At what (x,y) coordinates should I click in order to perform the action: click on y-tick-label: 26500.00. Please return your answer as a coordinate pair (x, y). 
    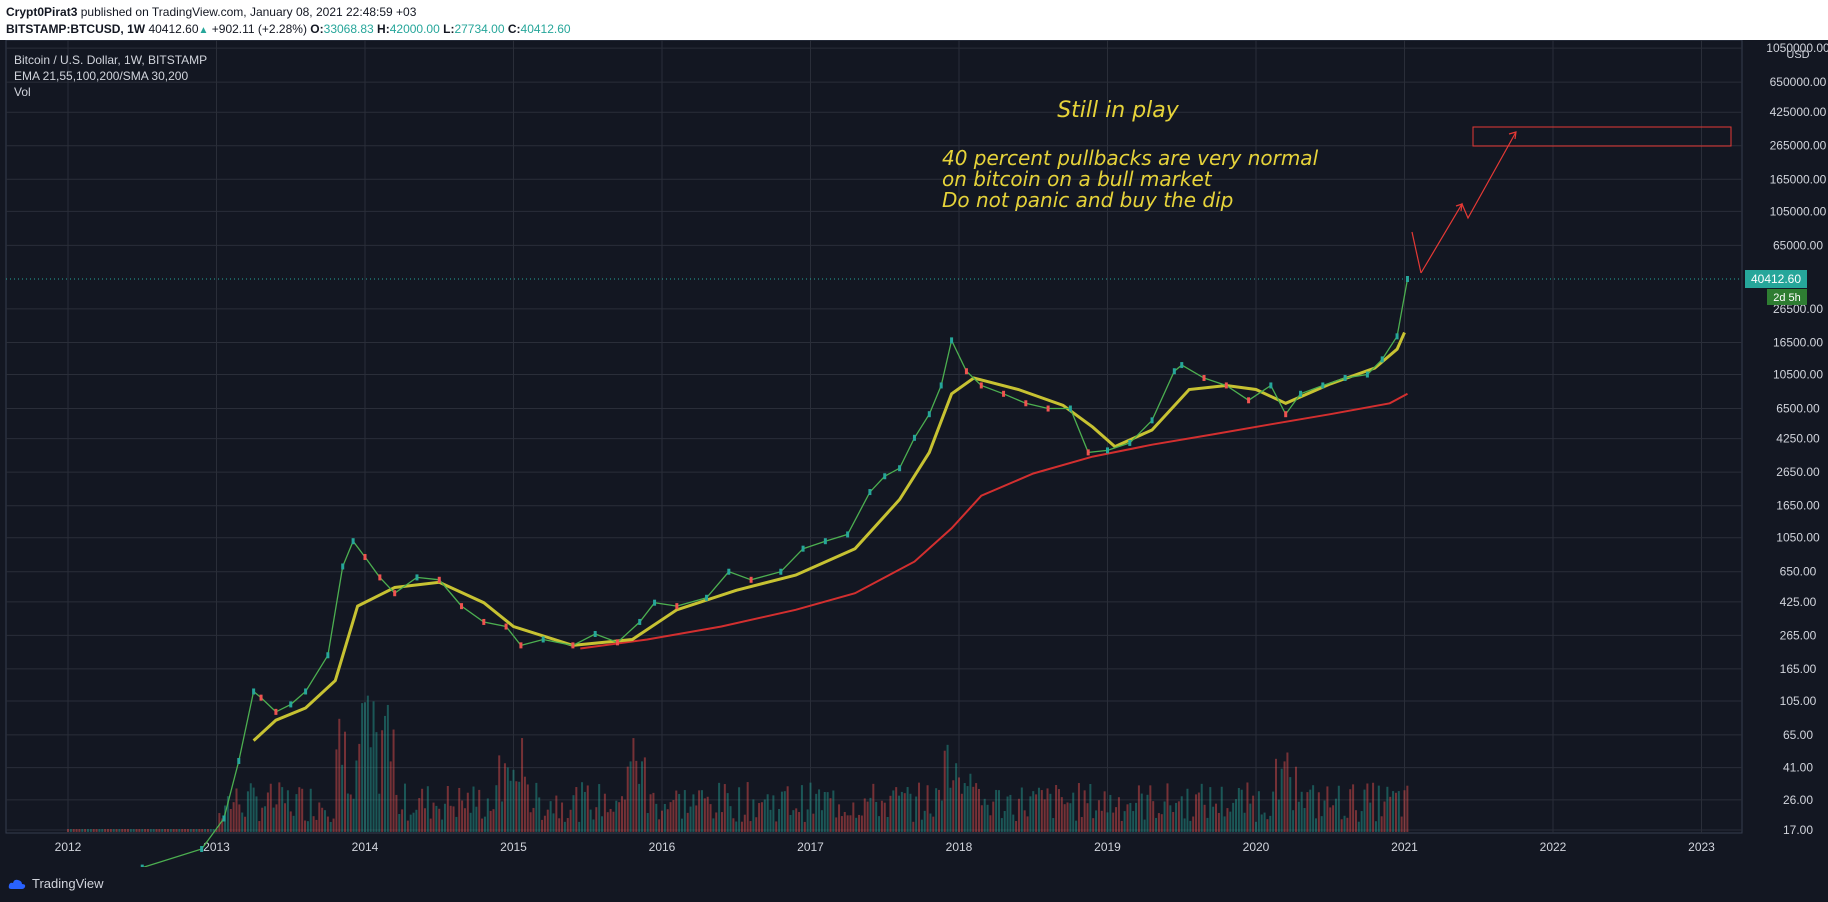
    Looking at the image, I should click on (1798, 309).